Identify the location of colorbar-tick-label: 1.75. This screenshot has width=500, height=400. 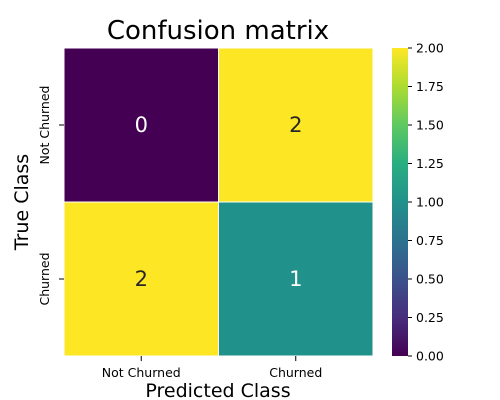
(430, 86).